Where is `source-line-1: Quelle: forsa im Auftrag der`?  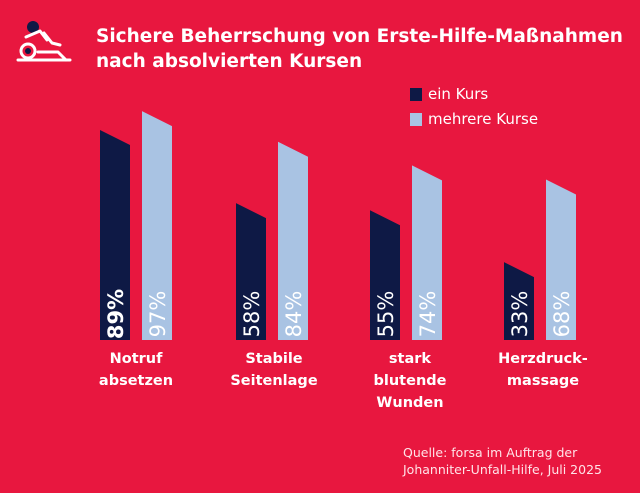 source-line-1: Quelle: forsa im Auftrag der is located at coordinates (490, 452).